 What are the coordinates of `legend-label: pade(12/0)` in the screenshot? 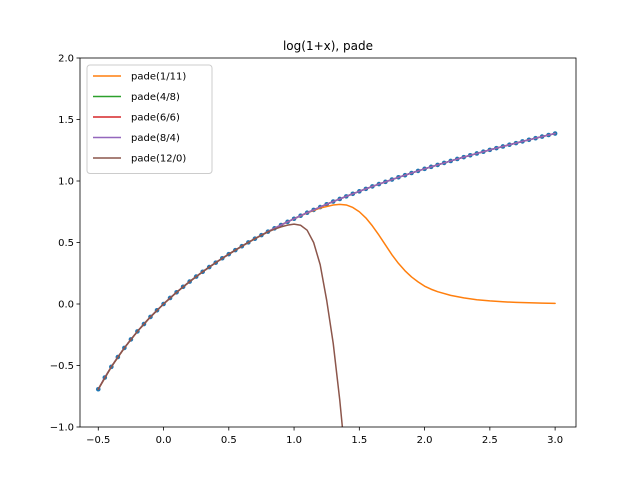 It's located at (158, 159).